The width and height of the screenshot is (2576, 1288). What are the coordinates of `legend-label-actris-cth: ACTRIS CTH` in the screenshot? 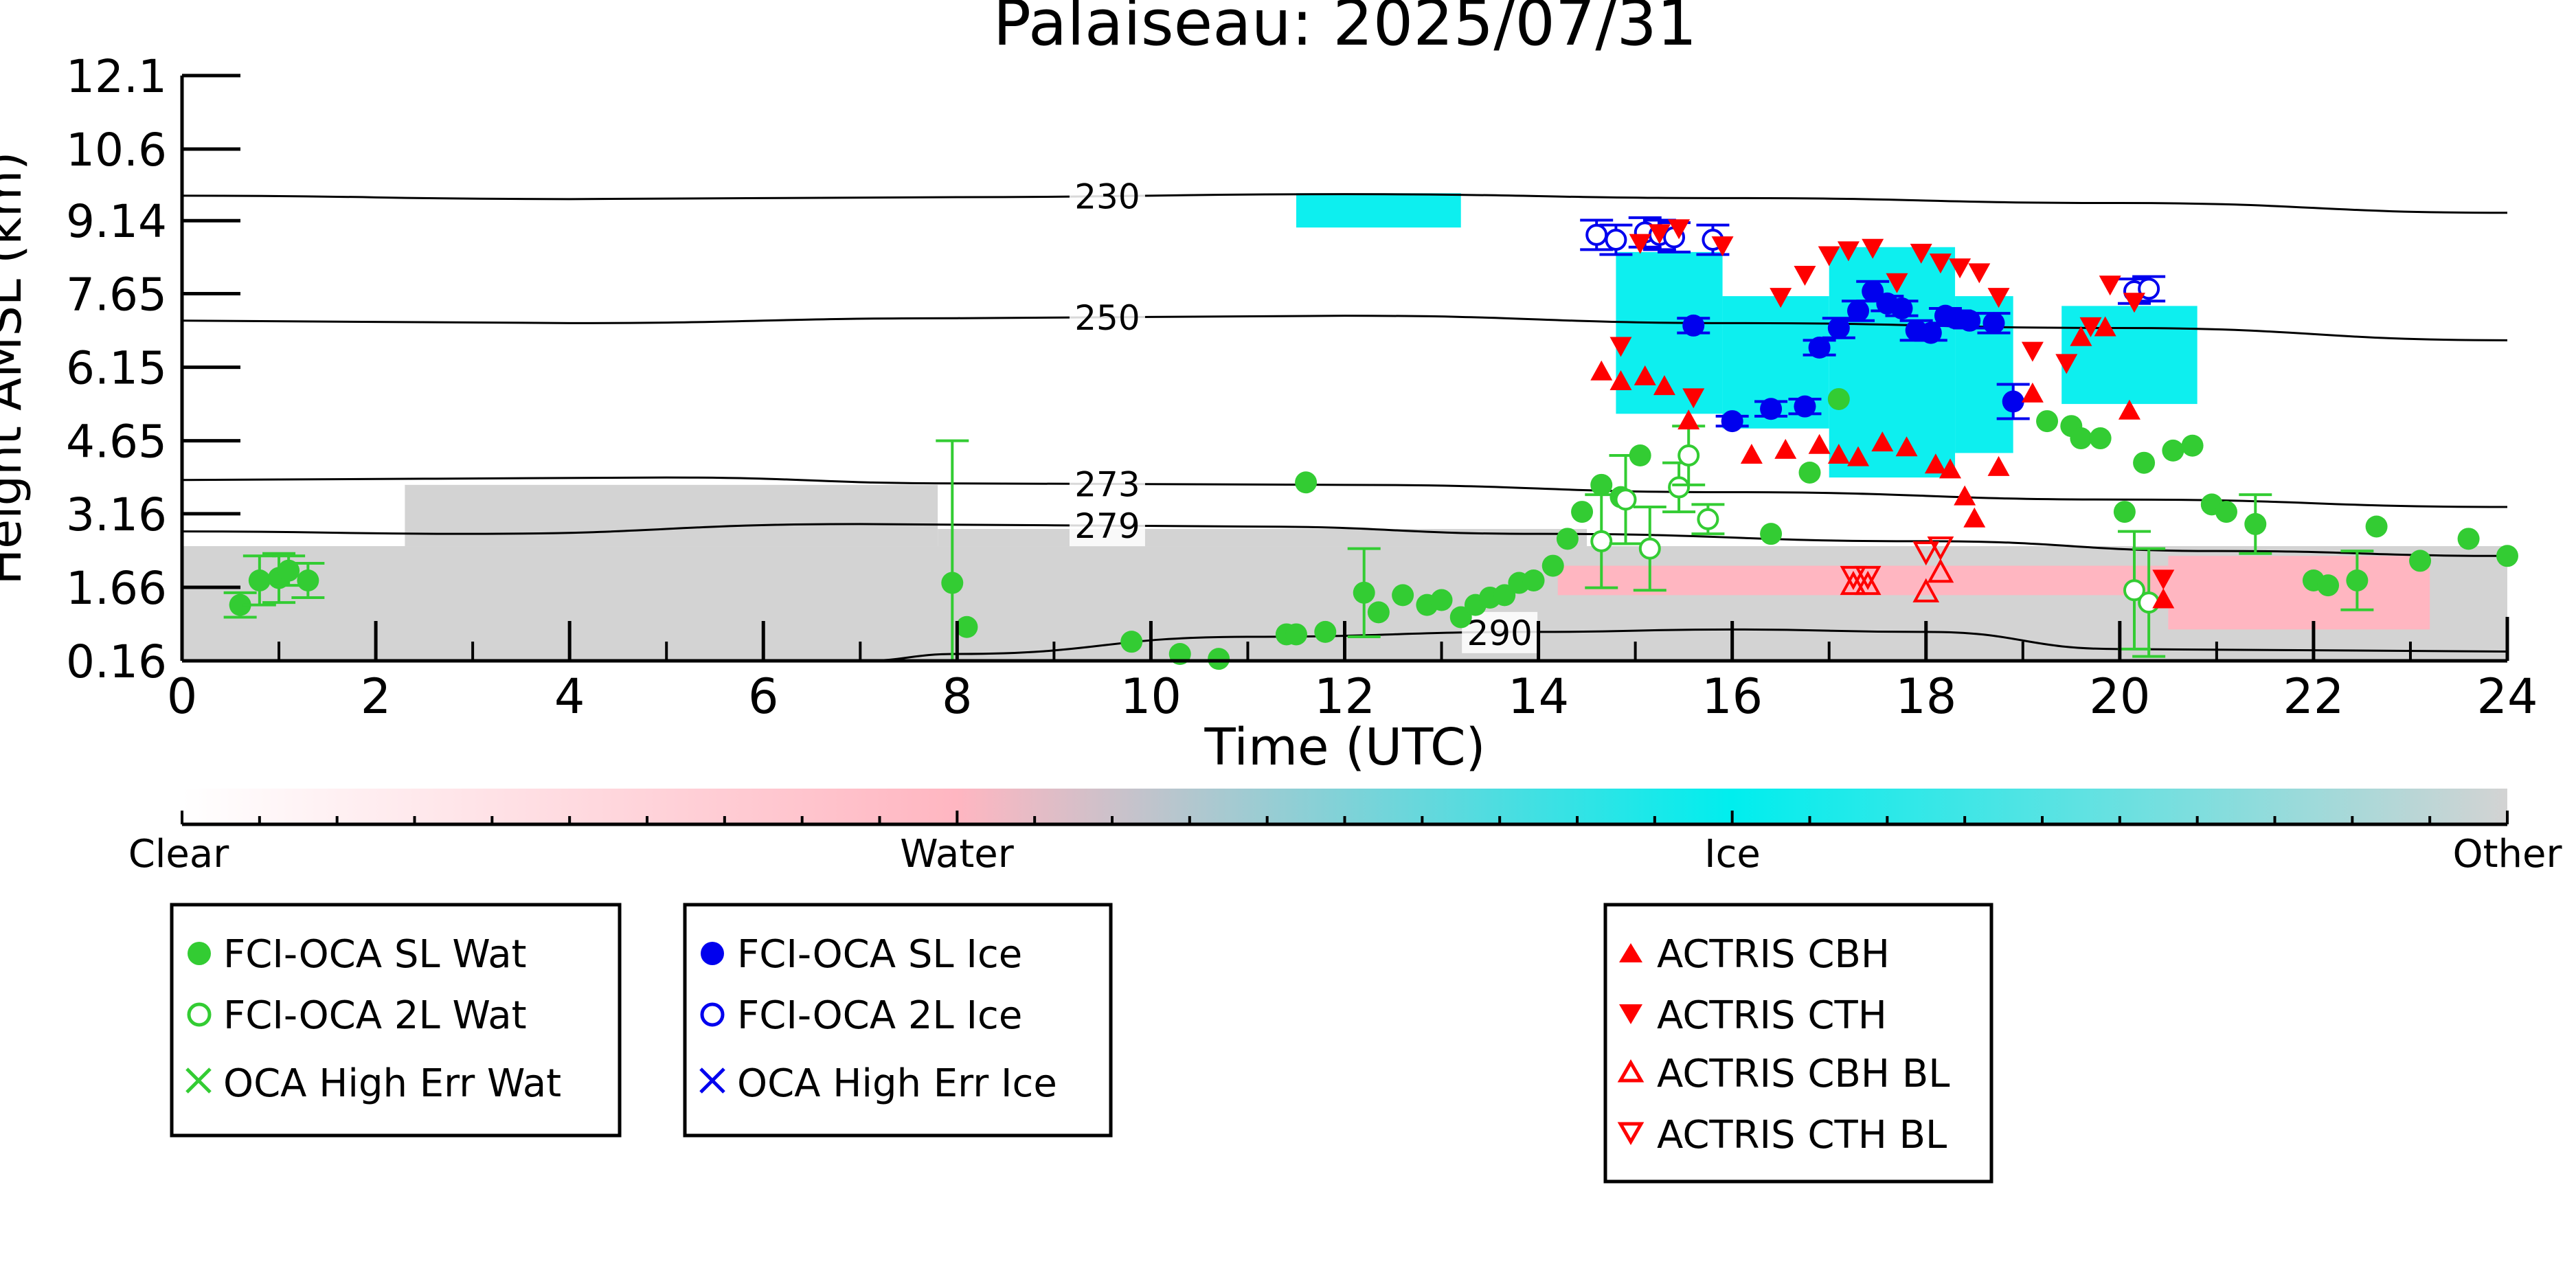 It's located at (1772, 1015).